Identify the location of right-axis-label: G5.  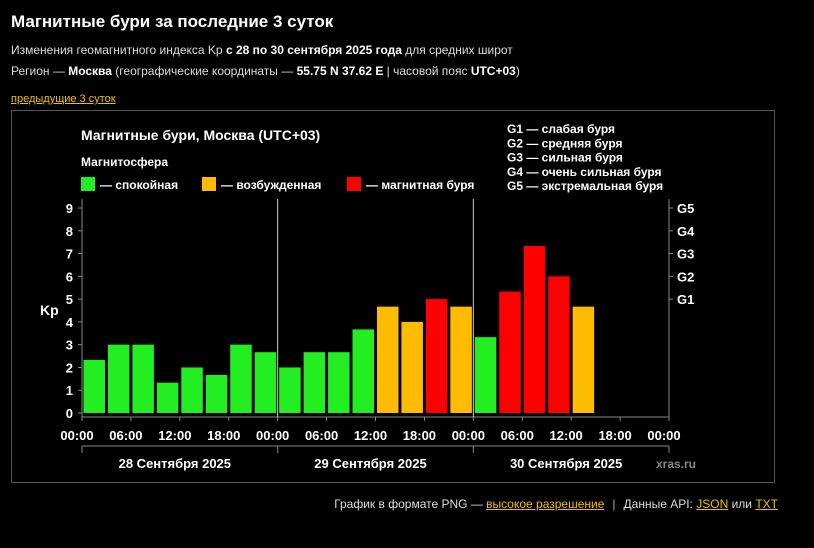
(685, 208).